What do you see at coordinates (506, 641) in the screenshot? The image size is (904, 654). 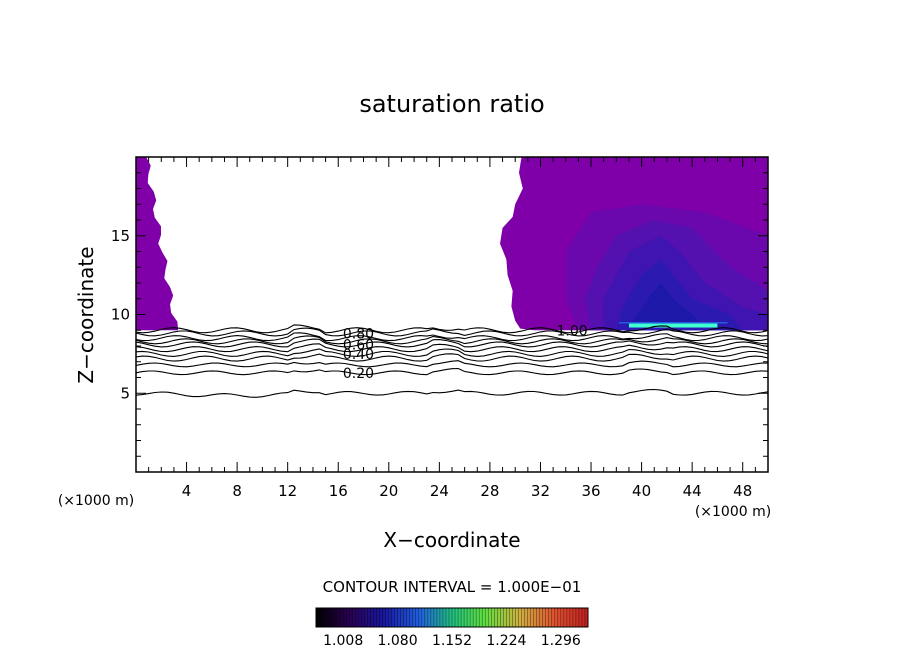 I see `colorbar-tick-label: 1.224` at bounding box center [506, 641].